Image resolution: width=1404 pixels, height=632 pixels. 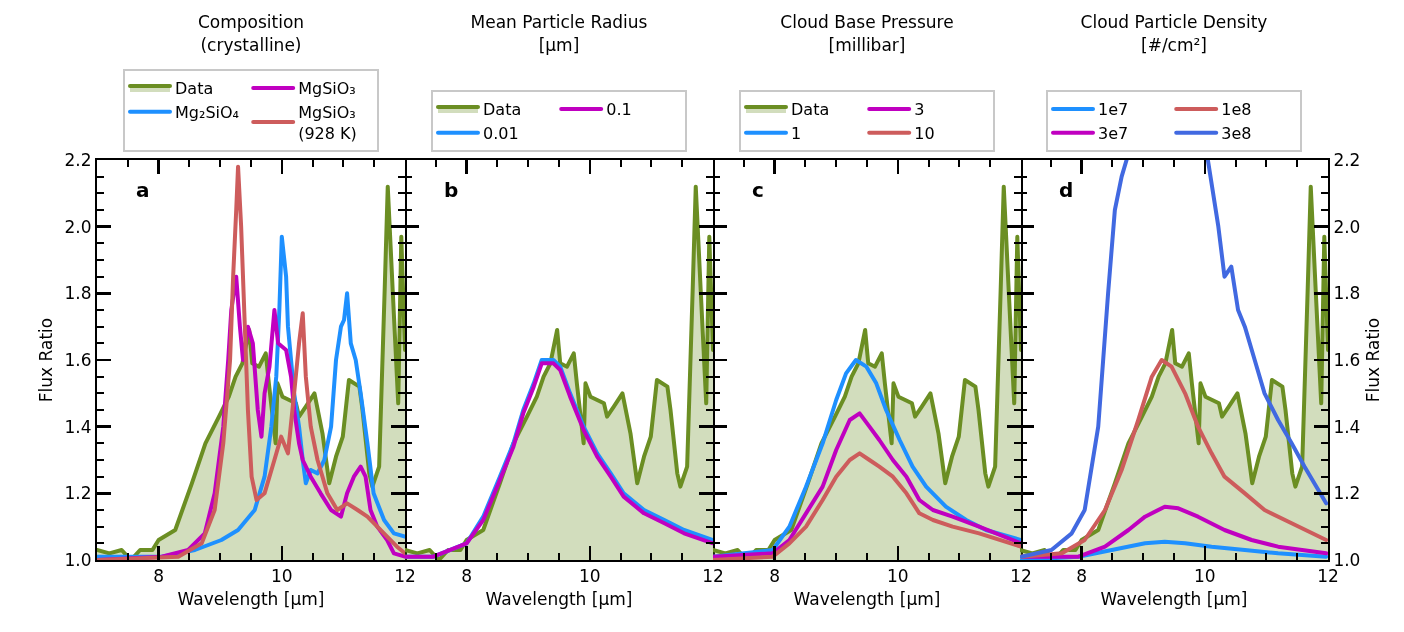 What do you see at coordinates (78, 493) in the screenshot?
I see `y-tick-label: 1.2` at bounding box center [78, 493].